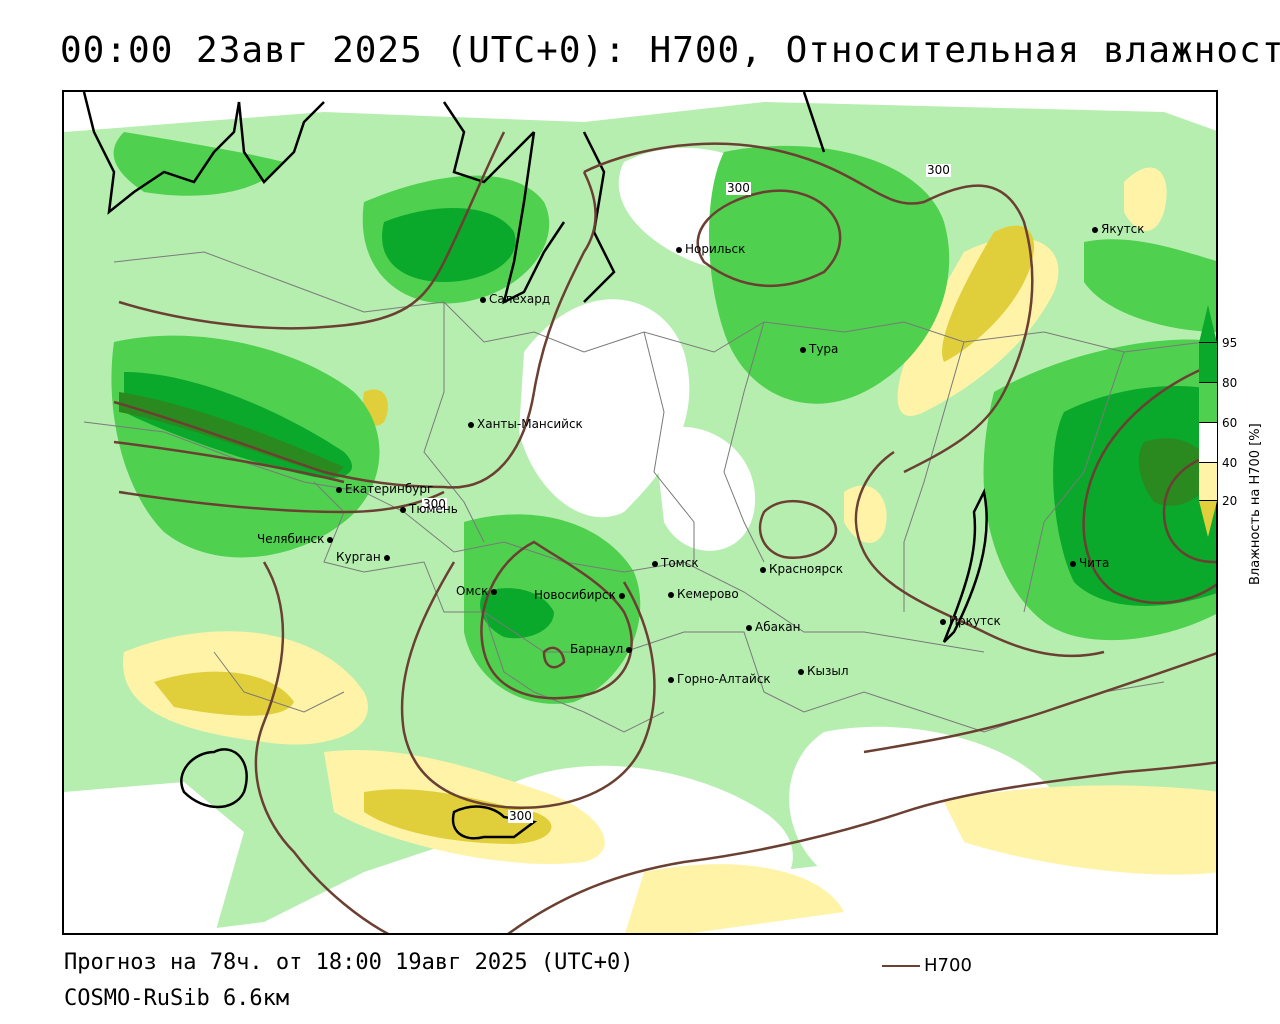 Image resolution: width=1280 pixels, height=1024 pixels. What do you see at coordinates (581, 595) in the screenshot?
I see `city-novosibirsk: Новосибирск` at bounding box center [581, 595].